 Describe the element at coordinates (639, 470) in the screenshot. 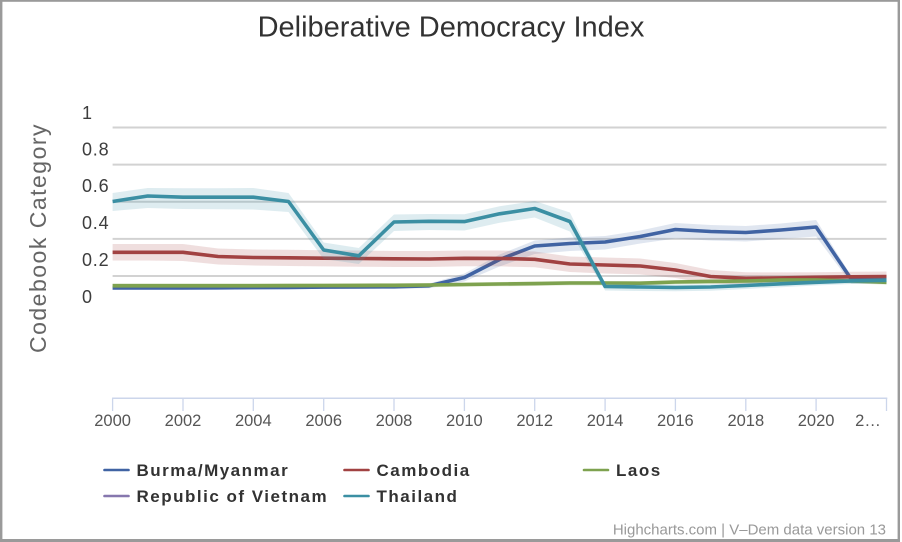

I see `svg-text: Laos` at that location.